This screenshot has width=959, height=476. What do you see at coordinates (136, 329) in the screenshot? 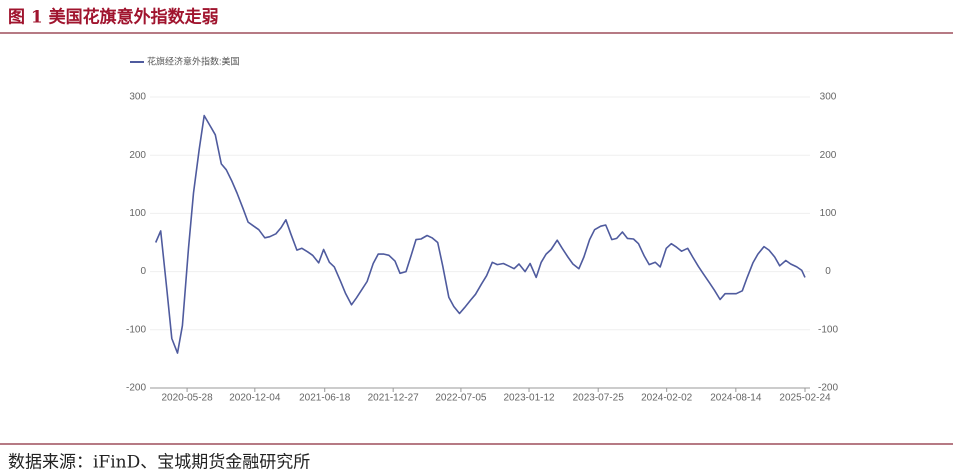
I see `y-tick-label: -100` at bounding box center [136, 329].